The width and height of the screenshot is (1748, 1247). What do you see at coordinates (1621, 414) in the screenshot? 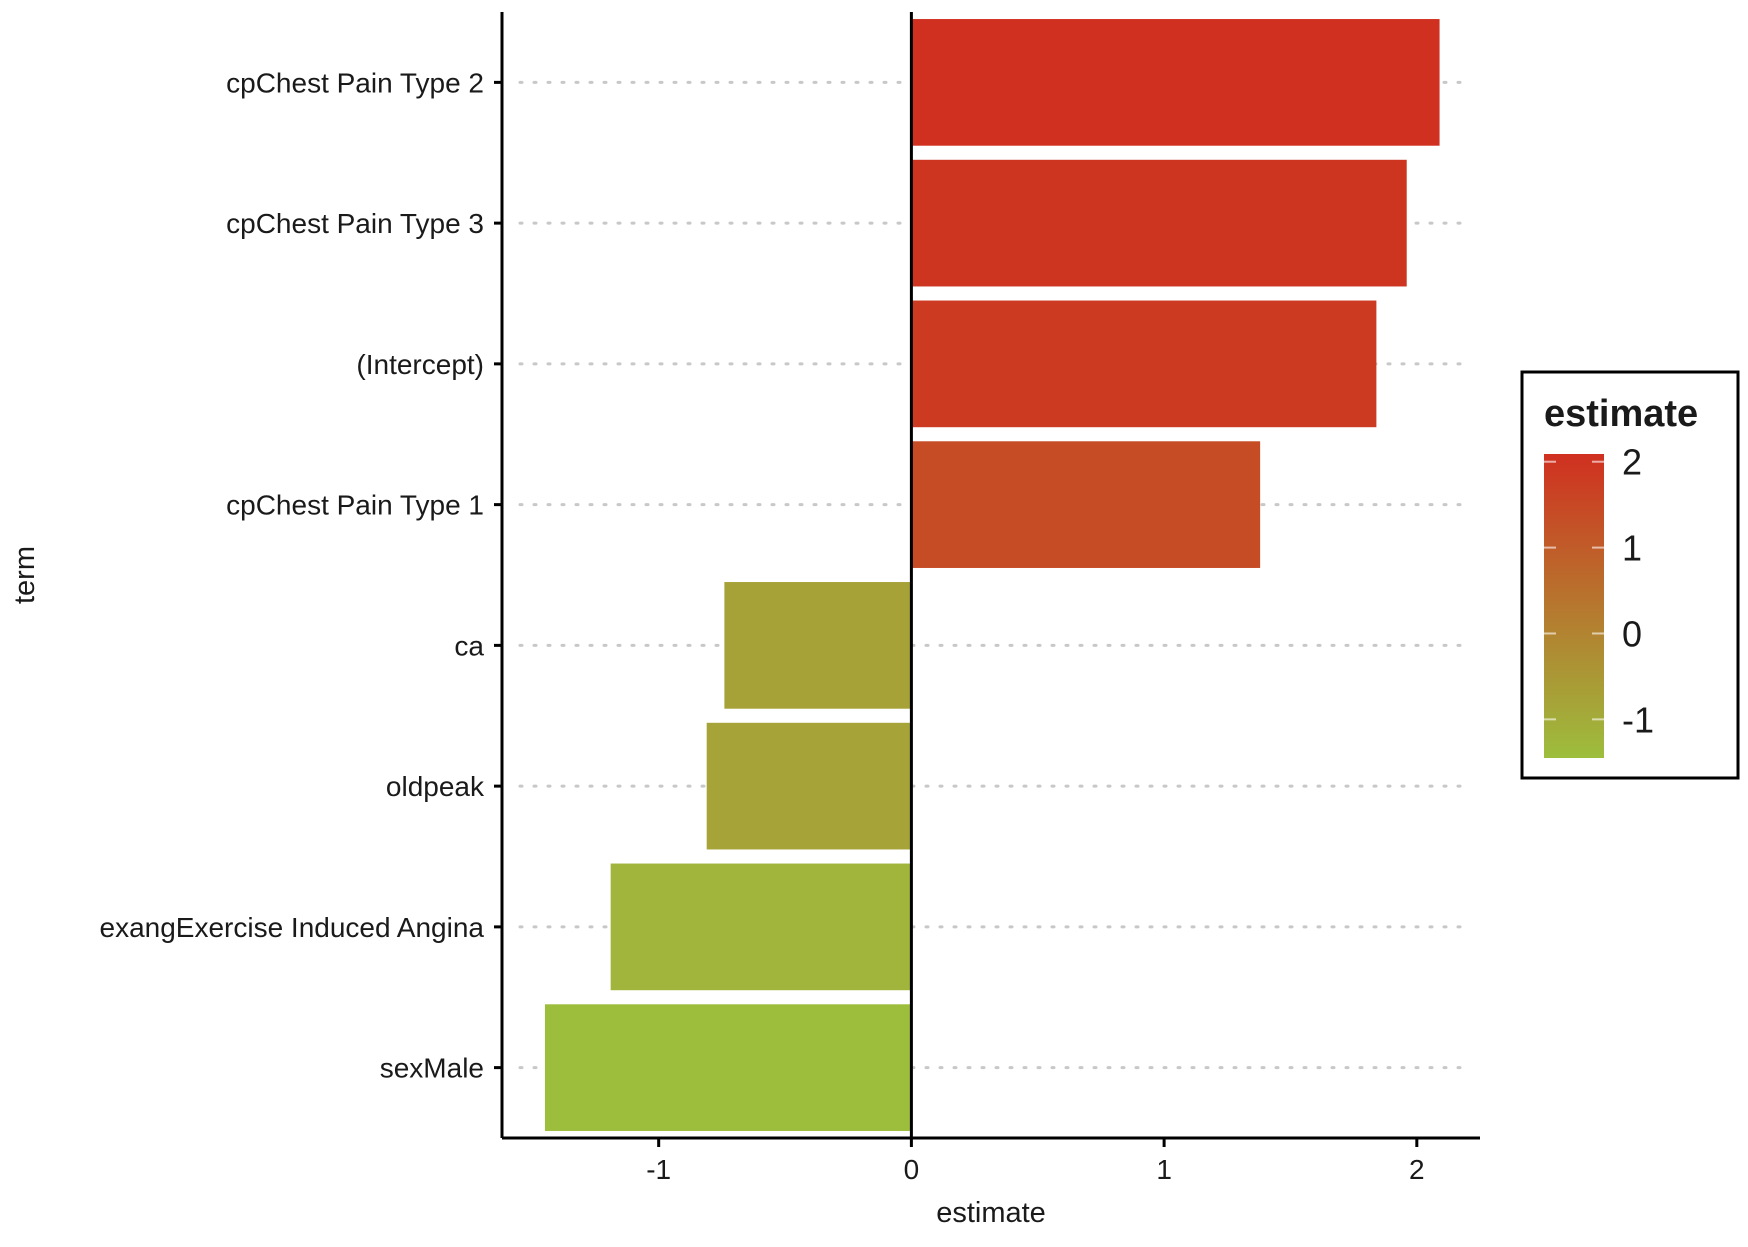
I see `legend-title: estimate` at bounding box center [1621, 414].